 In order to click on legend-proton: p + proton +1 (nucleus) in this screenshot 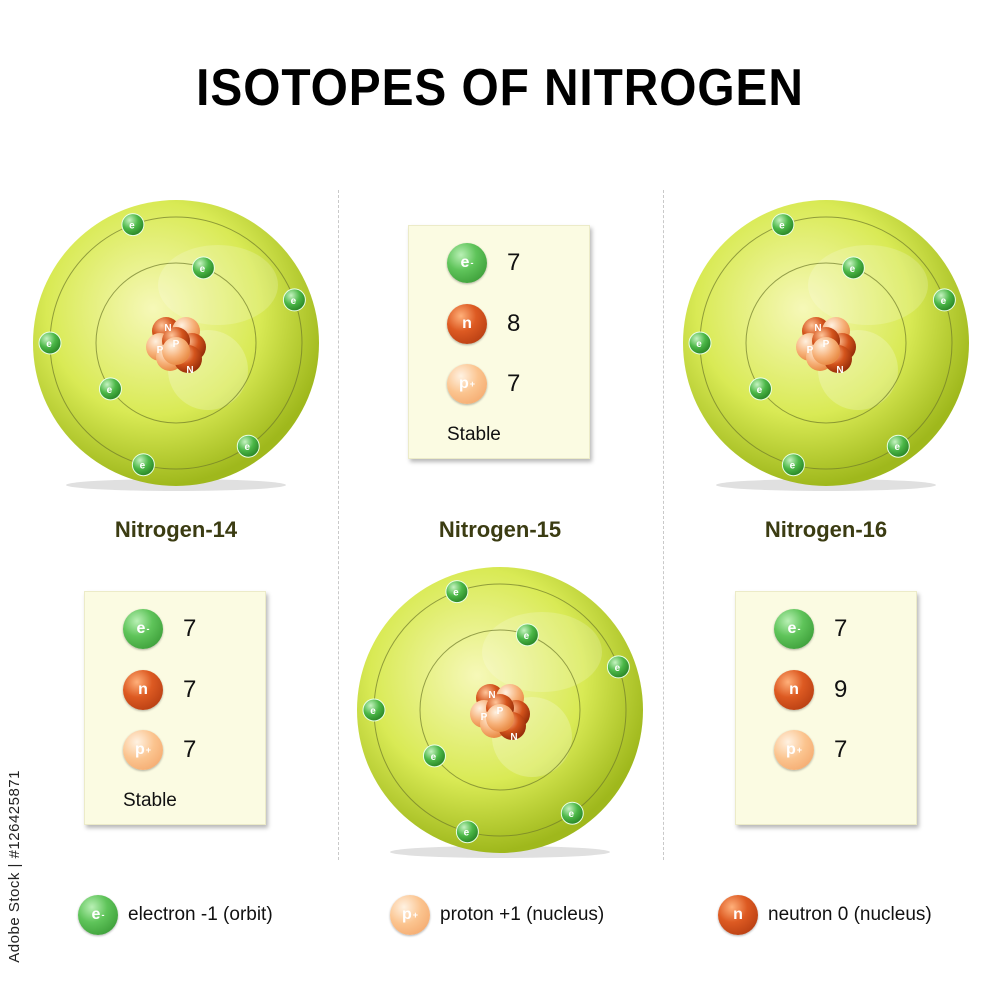, I will do `click(497, 915)`.